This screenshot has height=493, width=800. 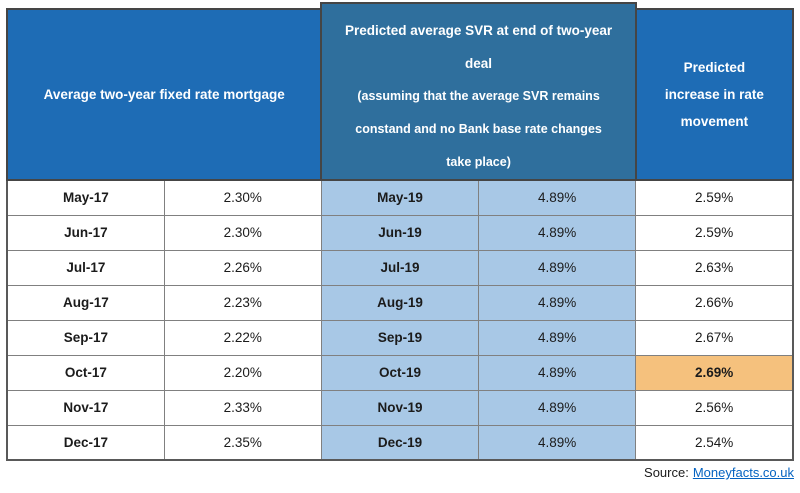 What do you see at coordinates (242, 337) in the screenshot?
I see `fixed-rate-cell: 2.22%` at bounding box center [242, 337].